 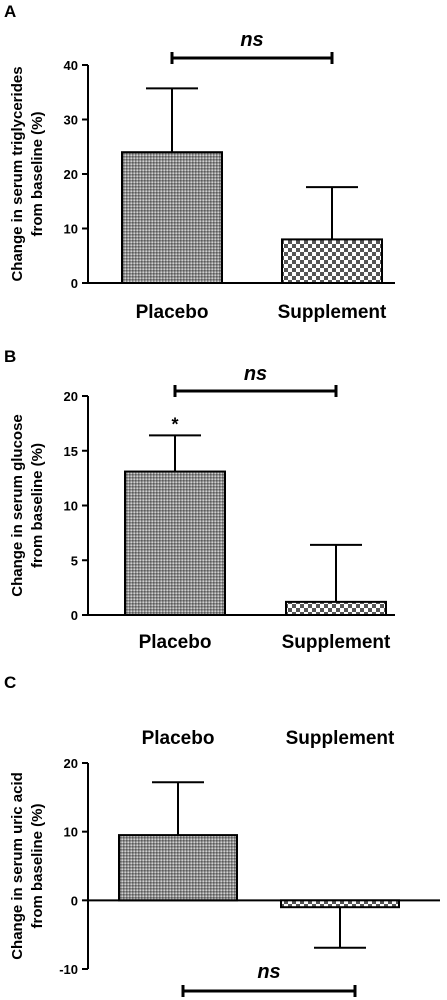 I want to click on panel-letter: B, so click(x=10, y=356).